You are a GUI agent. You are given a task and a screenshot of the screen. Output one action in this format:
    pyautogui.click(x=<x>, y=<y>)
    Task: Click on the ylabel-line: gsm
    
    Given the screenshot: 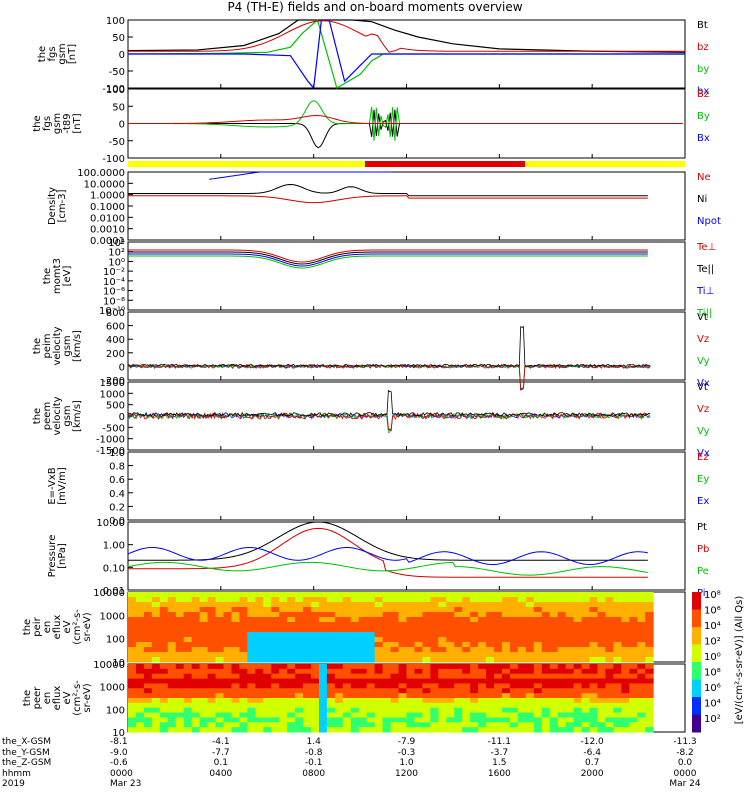 What is the action you would take?
    pyautogui.click(x=62, y=53)
    